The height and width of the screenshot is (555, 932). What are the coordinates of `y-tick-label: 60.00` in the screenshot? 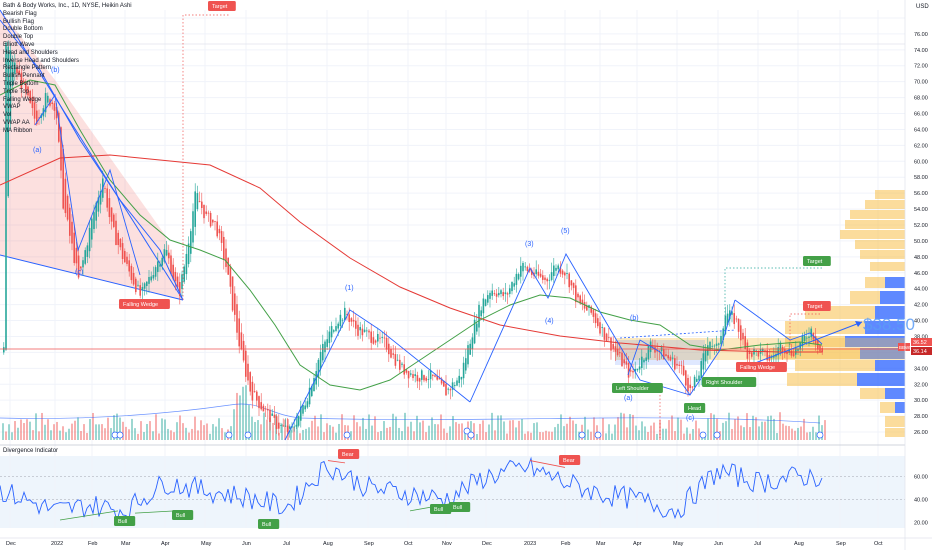 It's located at (921, 162).